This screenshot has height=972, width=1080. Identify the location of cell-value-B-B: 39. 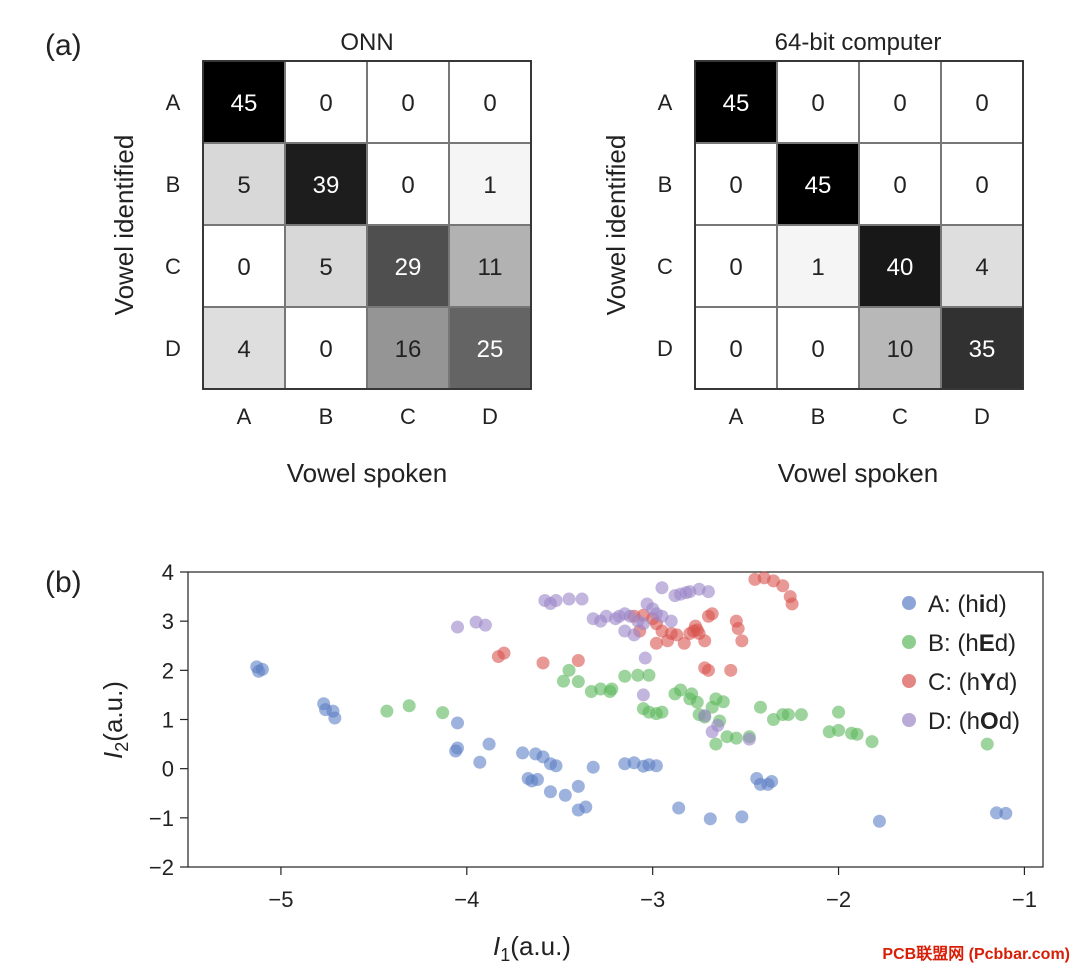
(326, 185).